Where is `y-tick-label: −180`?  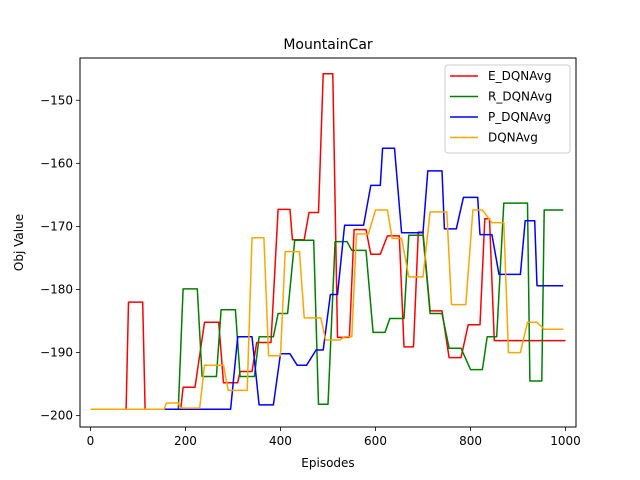 y-tick-label: −180 is located at coordinates (56, 289).